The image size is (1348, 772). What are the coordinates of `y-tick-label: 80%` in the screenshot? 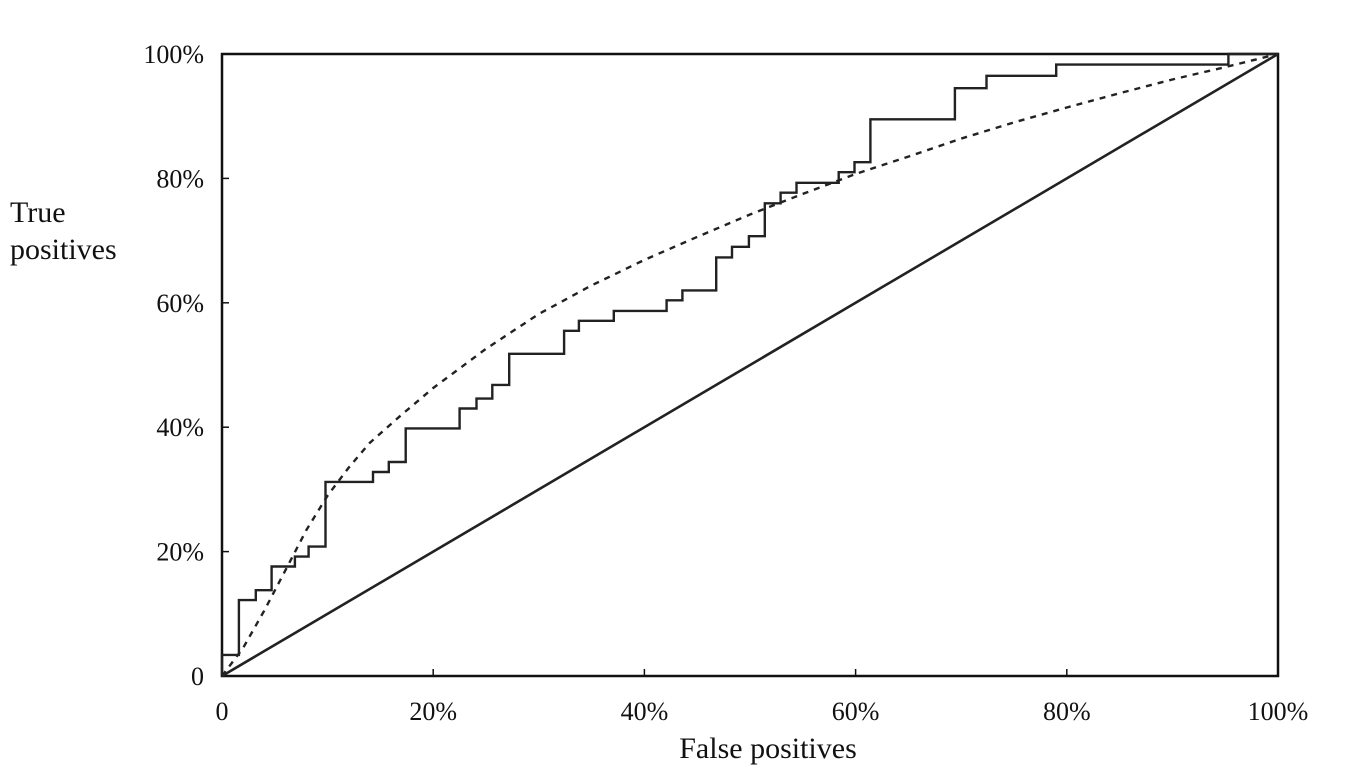 It's located at (180, 178).